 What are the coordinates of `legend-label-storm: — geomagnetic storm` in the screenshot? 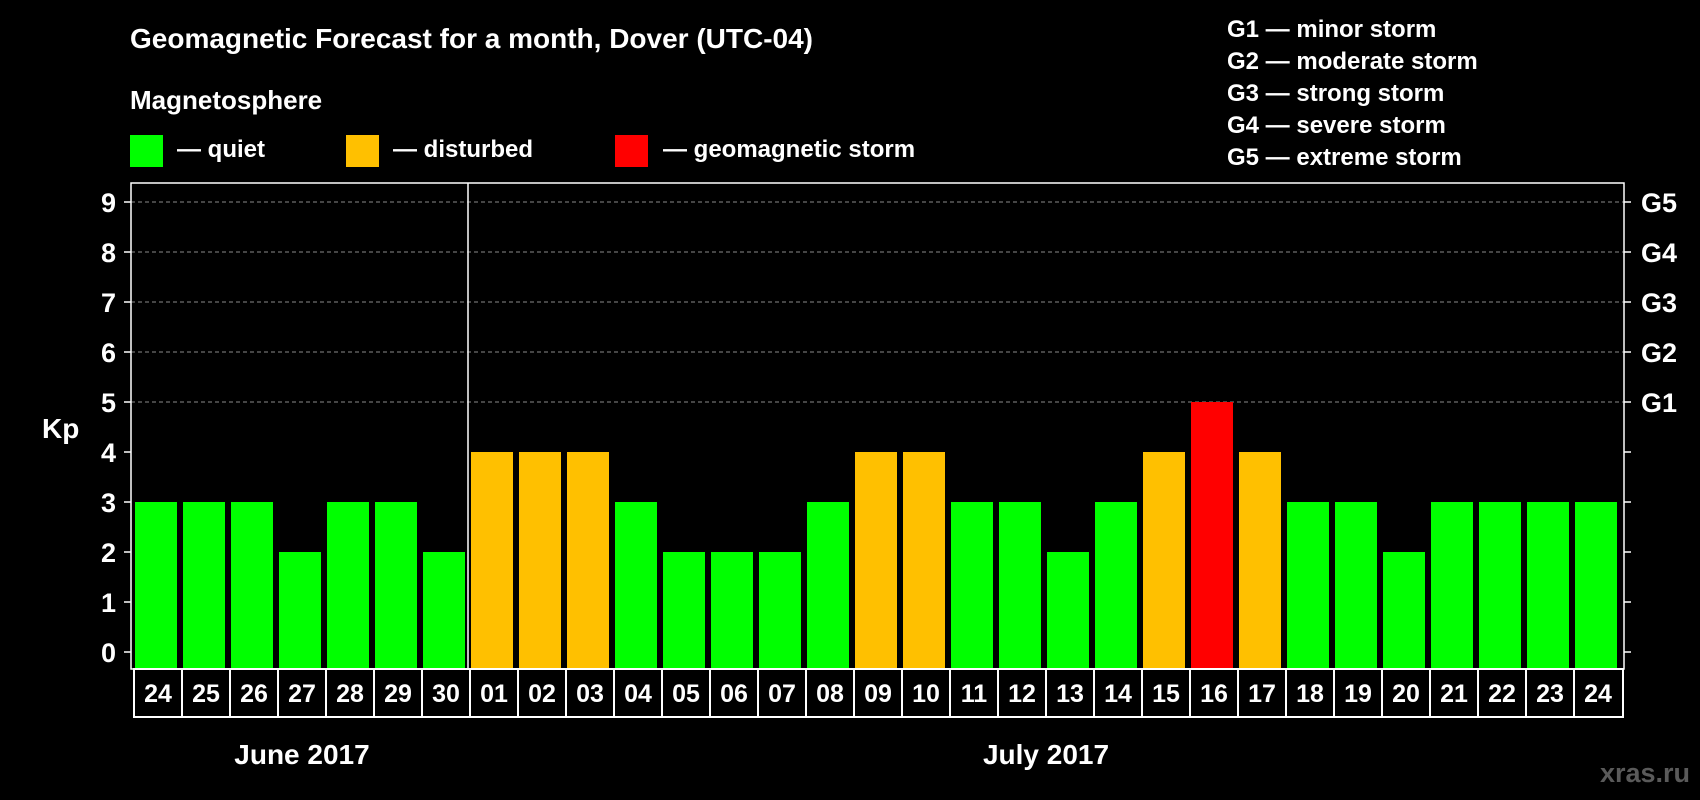 It's located at (789, 149).